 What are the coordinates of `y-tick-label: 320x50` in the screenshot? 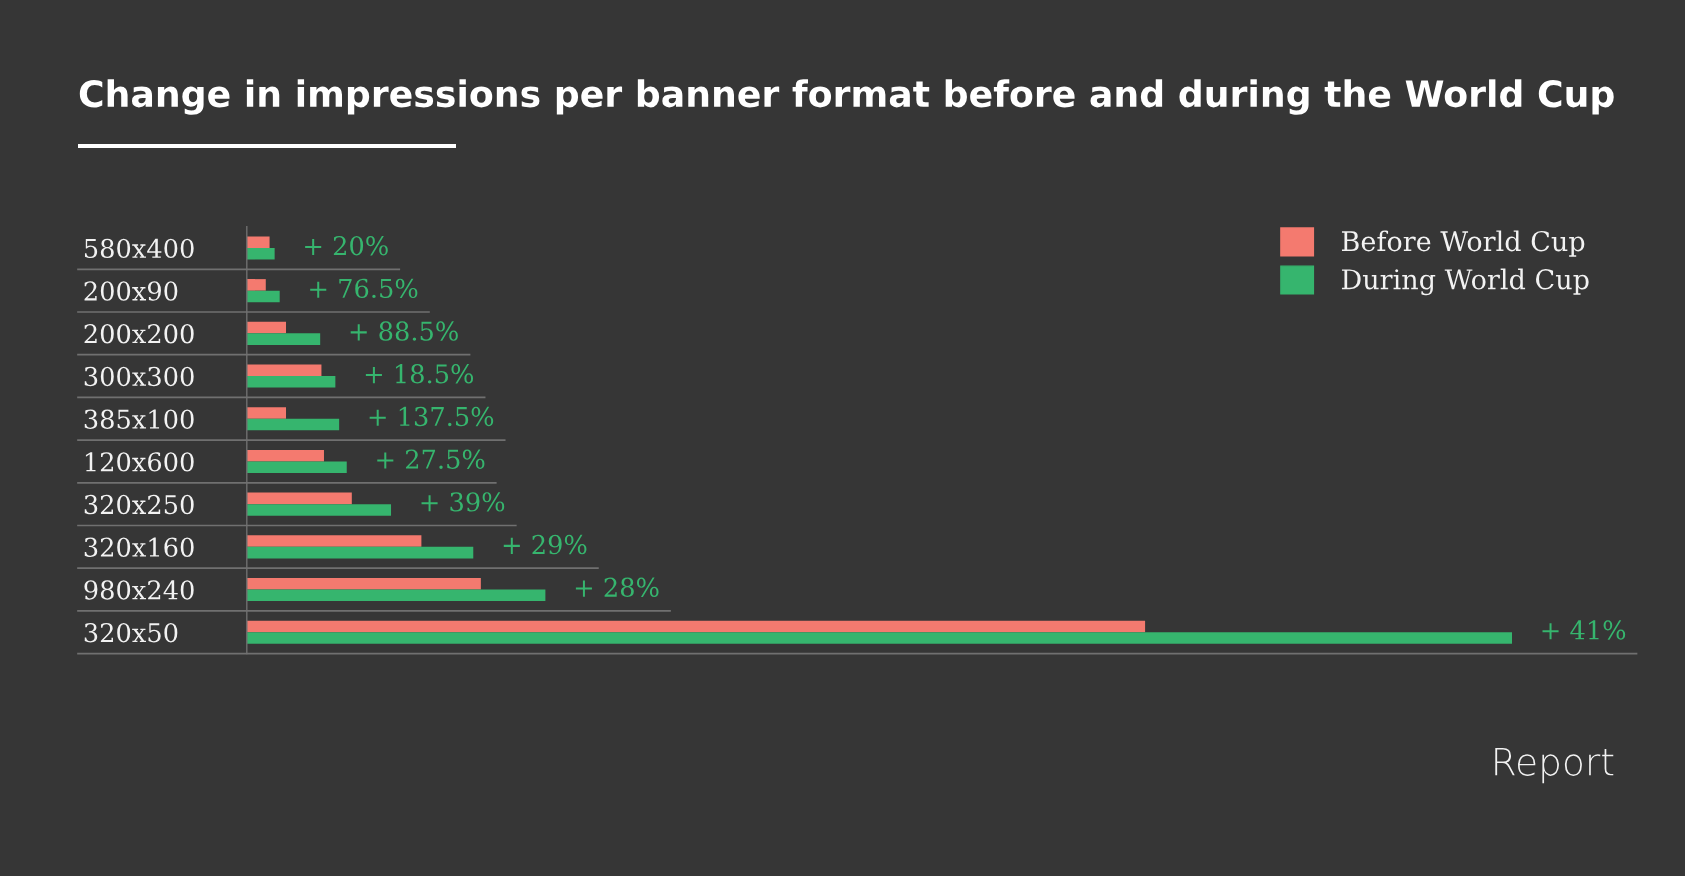 It's located at (131, 632).